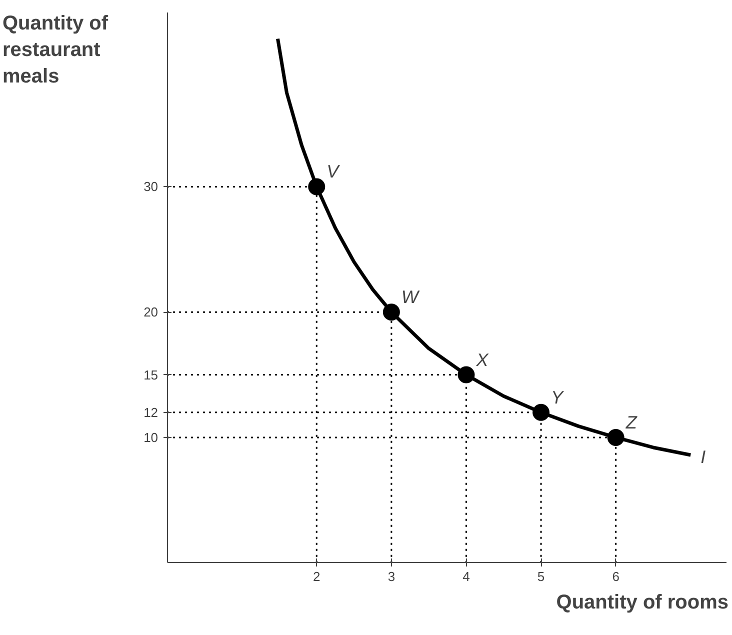 This screenshot has height=635, width=732. Describe the element at coordinates (631, 422) in the screenshot. I see `annotation: Z` at that location.